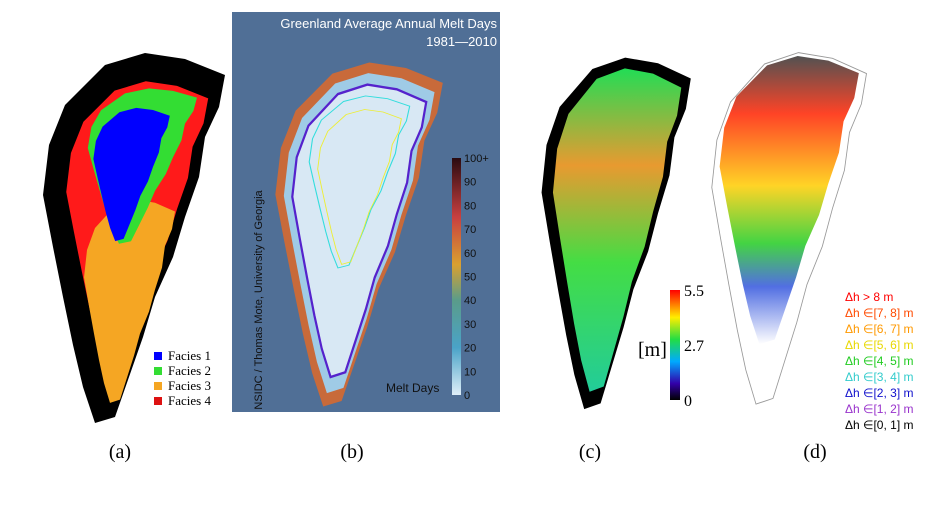 This screenshot has width=945, height=520. Describe the element at coordinates (879, 329) in the screenshot. I see `legend-label: Δh ∈[6, 7] m` at that location.